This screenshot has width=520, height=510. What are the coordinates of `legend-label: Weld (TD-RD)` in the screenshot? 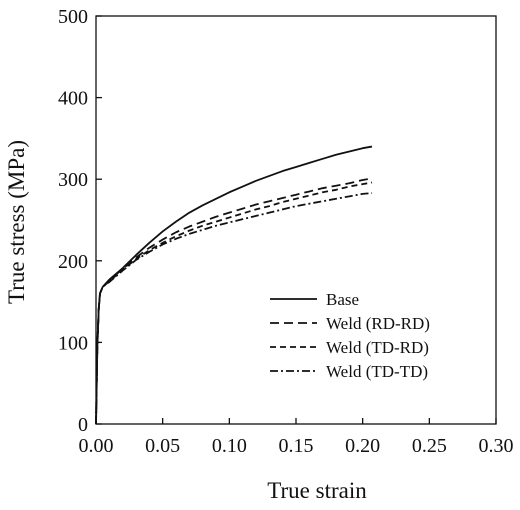 It's located at (377, 347).